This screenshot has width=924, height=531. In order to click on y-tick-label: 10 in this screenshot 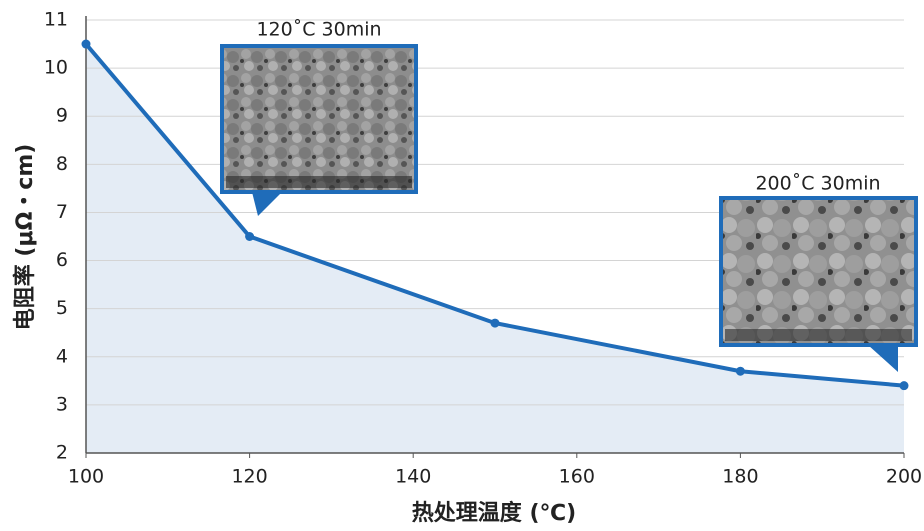, I will do `click(56, 68)`.